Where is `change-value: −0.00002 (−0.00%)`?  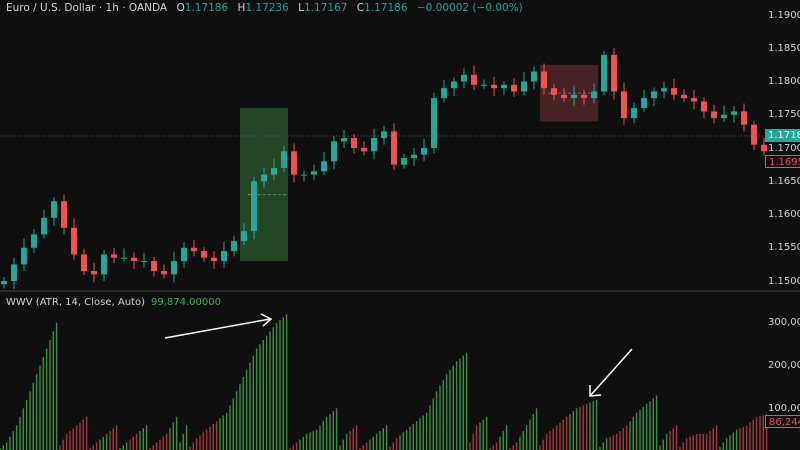
change-value: −0.00002 (−0.00%) is located at coordinates (469, 8).